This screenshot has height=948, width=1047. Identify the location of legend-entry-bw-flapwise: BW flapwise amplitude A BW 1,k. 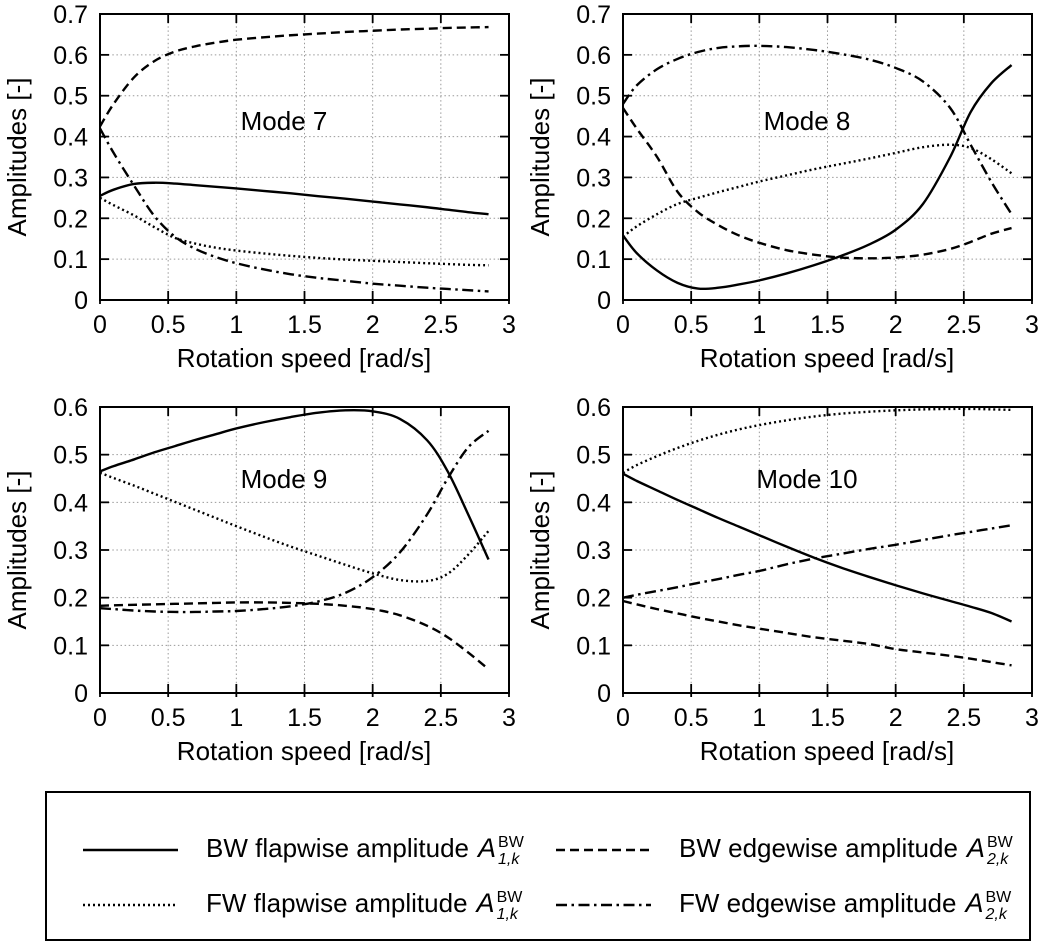
(319, 851).